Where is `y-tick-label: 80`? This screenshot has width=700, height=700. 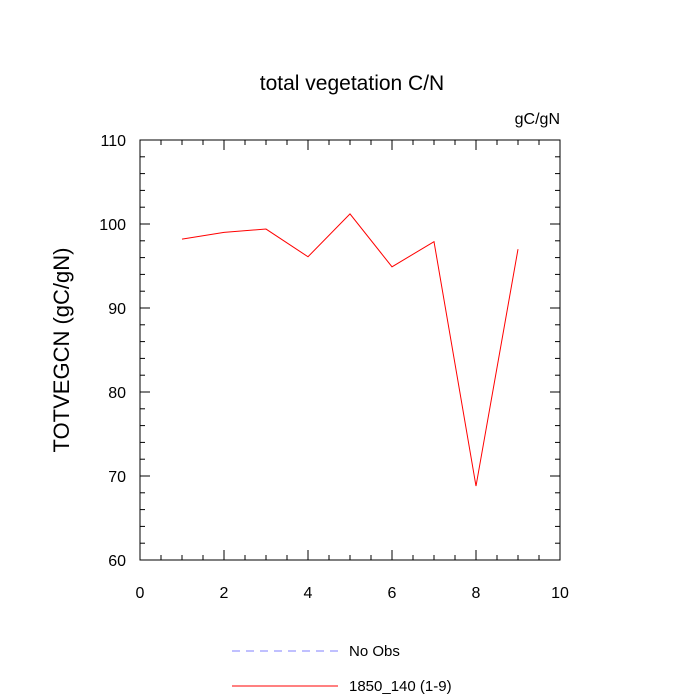
y-tick-label: 80 is located at coordinates (117, 393).